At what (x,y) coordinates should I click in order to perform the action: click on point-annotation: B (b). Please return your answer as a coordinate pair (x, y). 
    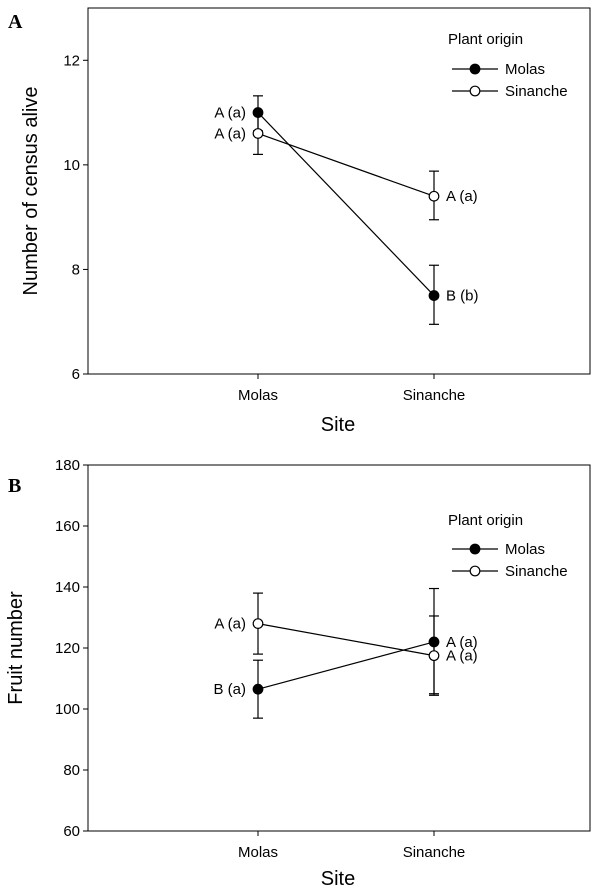
    Looking at the image, I should click on (462, 296).